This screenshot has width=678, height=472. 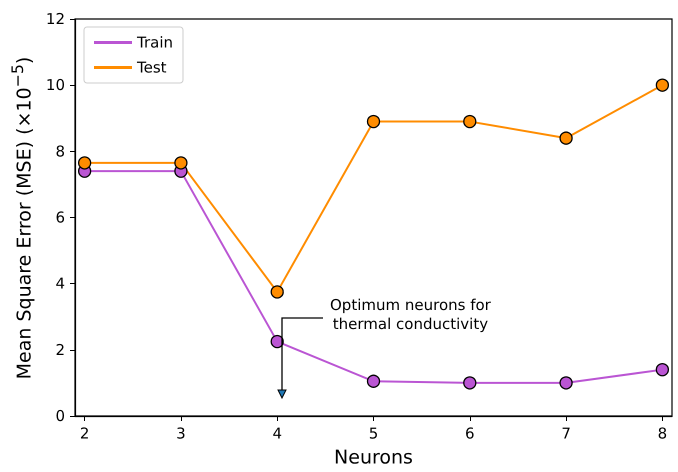 I want to click on legend-label: Test, so click(x=151, y=67).